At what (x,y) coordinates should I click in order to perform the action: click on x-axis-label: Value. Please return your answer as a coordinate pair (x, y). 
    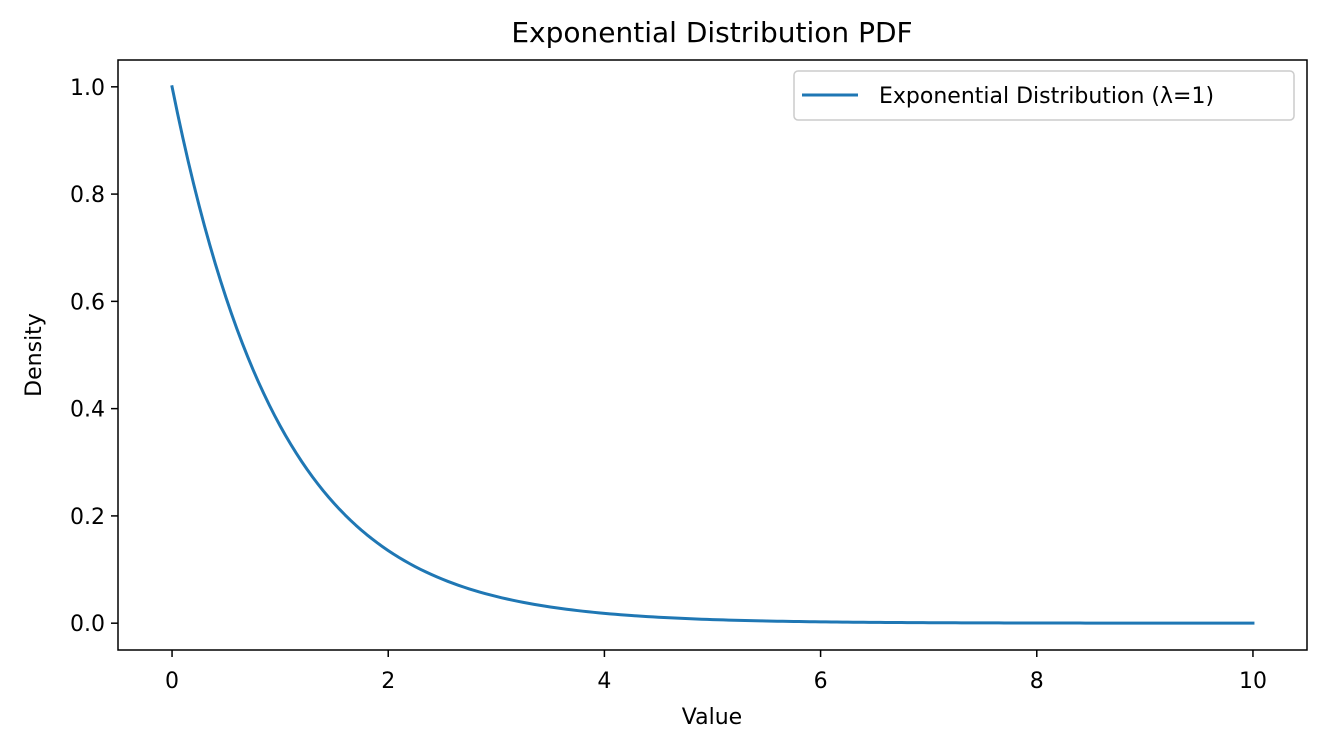
    Looking at the image, I should click on (712, 717).